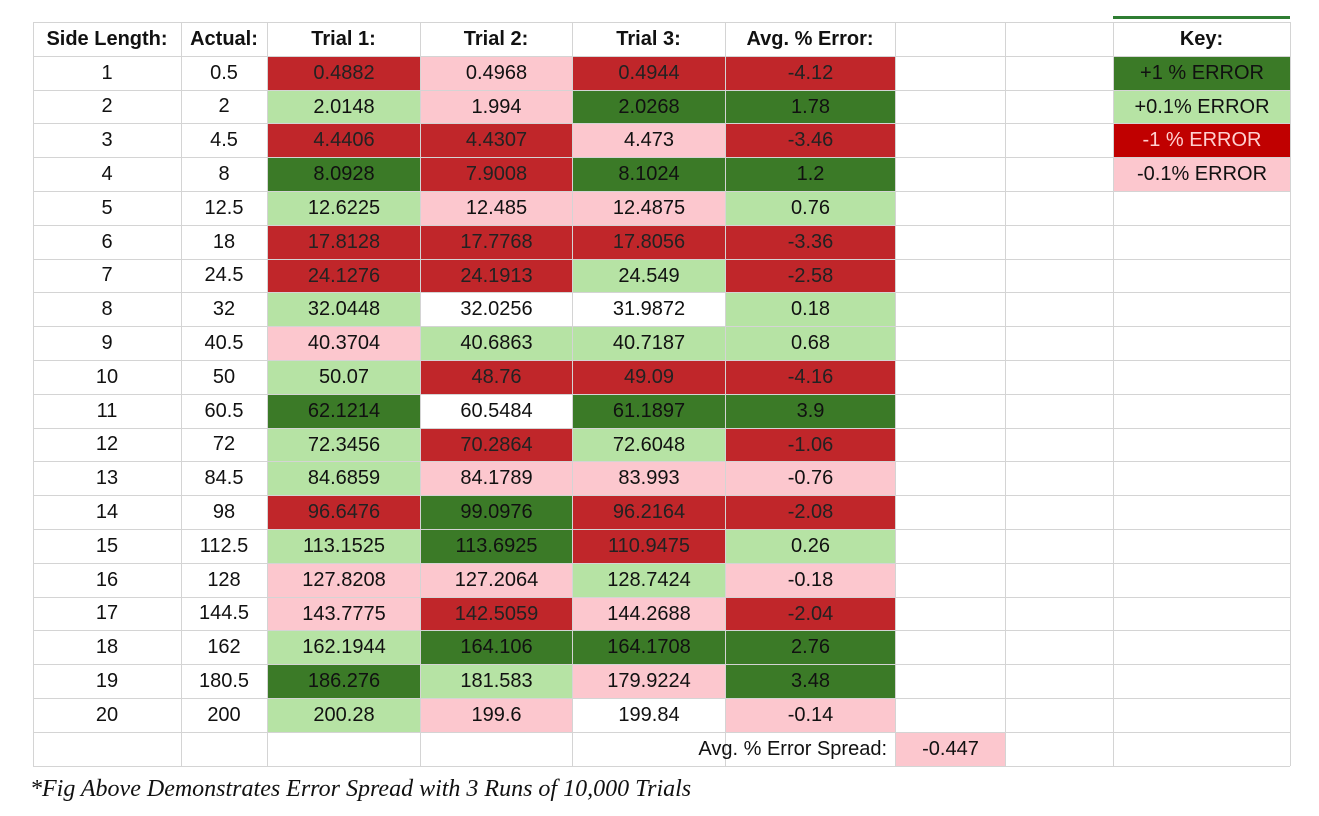 This screenshot has height=816, width=1319. What do you see at coordinates (344, 73) in the screenshot?
I see `trial-cell: 0.4882` at bounding box center [344, 73].